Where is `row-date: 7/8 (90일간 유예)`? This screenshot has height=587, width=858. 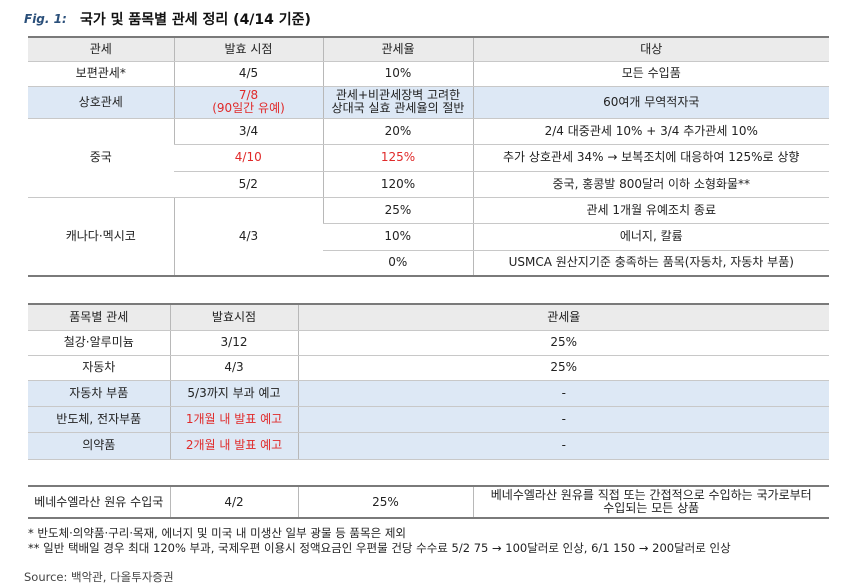 row-date: 7/8 (90일간 유예) is located at coordinates (248, 102).